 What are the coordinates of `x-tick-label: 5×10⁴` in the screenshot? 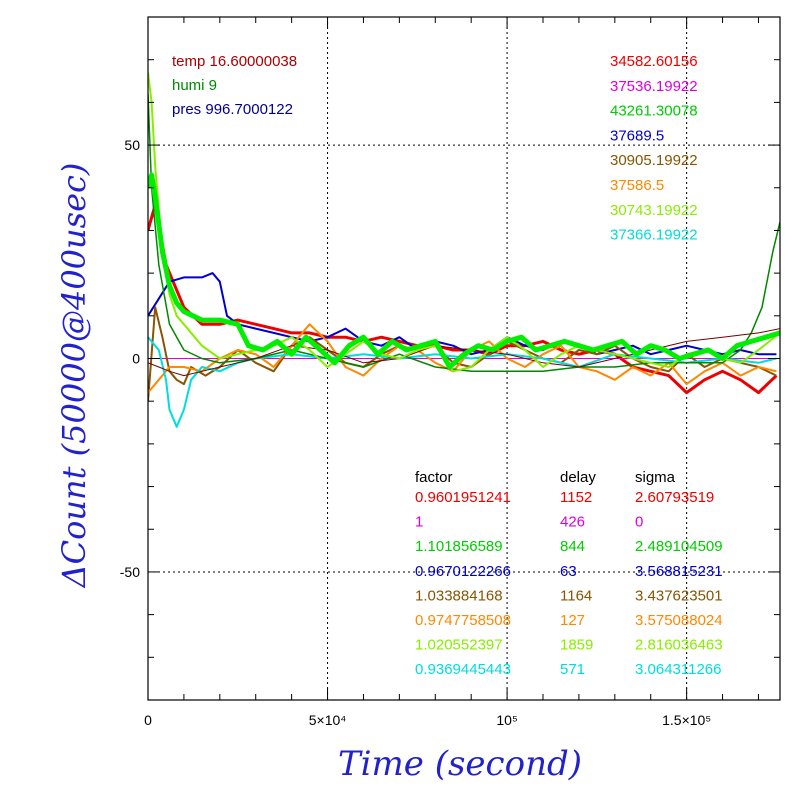 It's located at (328, 720).